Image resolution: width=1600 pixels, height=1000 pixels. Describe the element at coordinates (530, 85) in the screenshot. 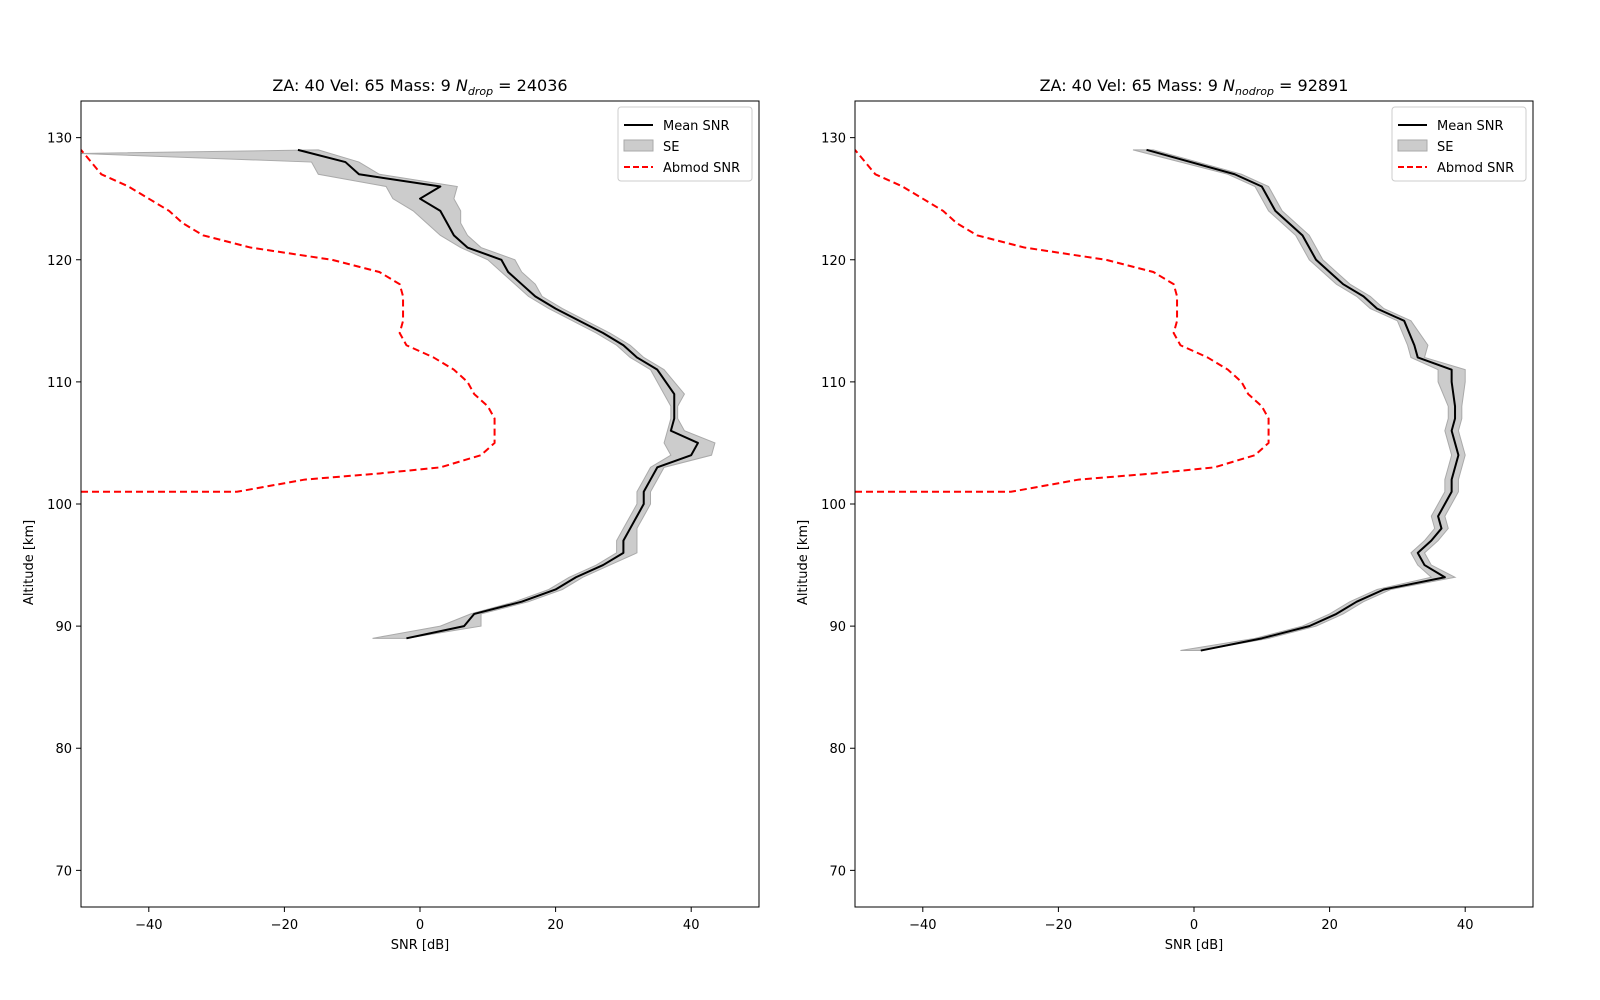

I see `title-count: = 24036` at that location.